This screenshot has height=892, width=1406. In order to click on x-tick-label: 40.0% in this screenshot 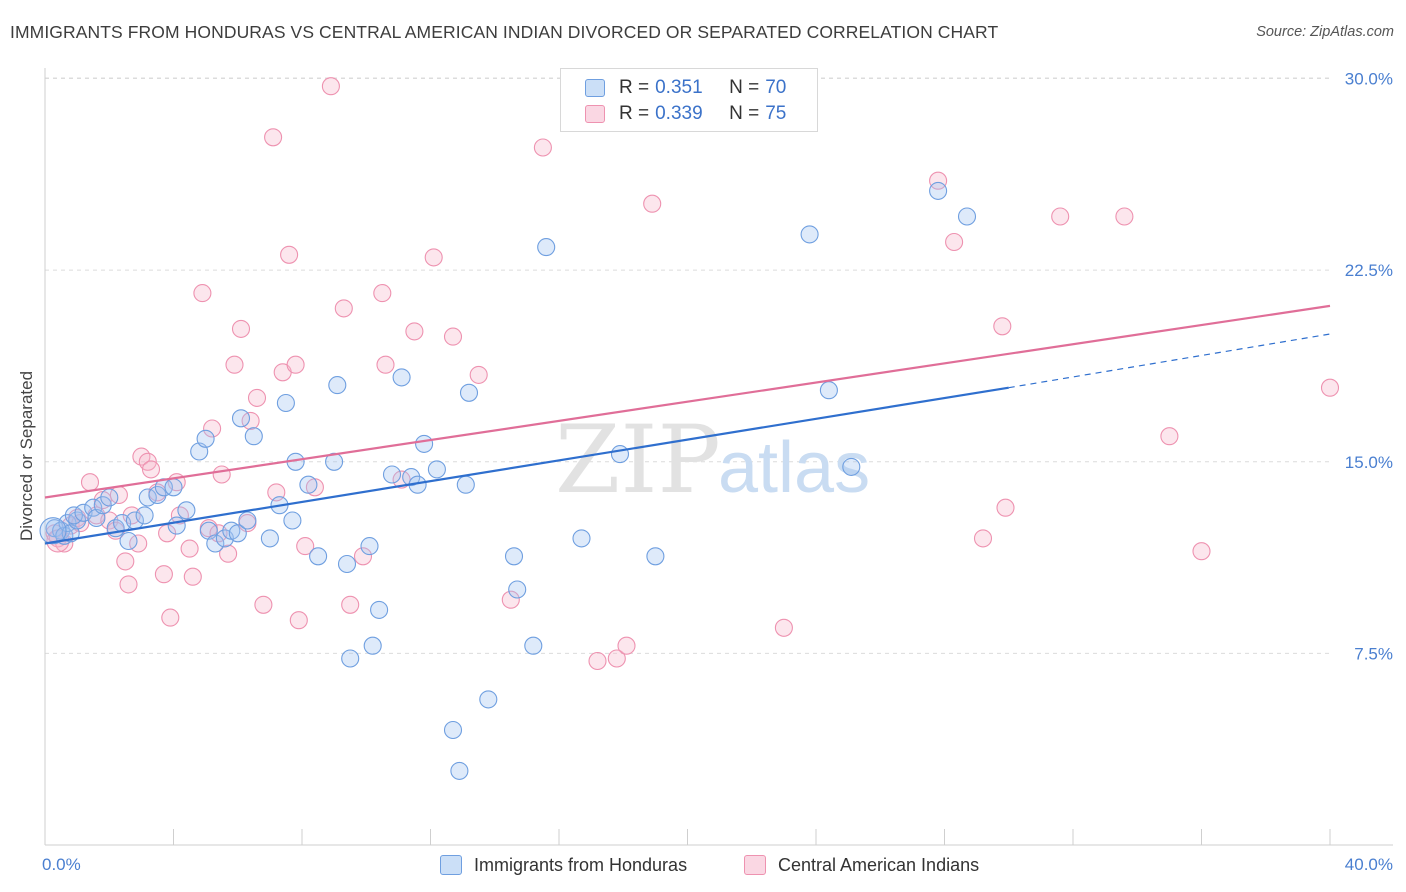, I will do `click(1369, 864)`.